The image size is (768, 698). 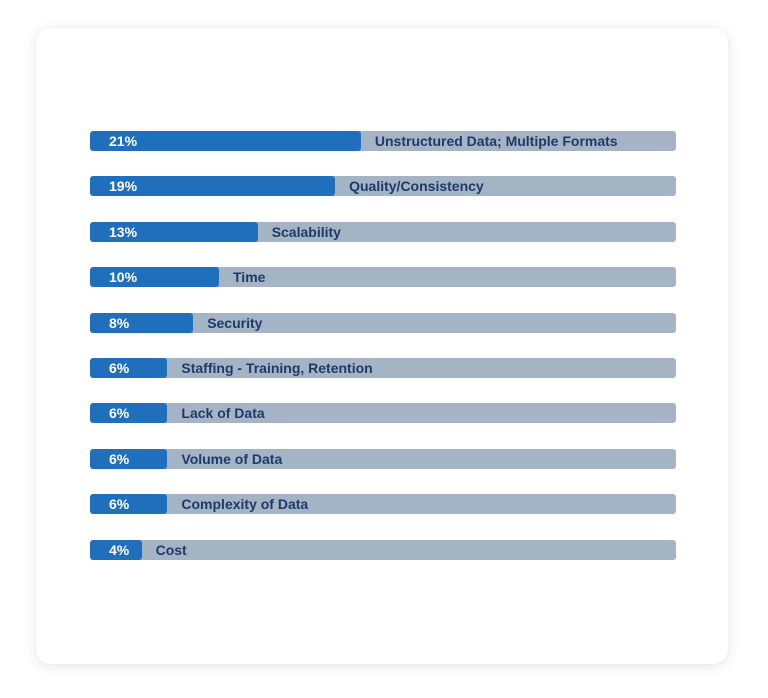 I want to click on bar-category-label: Time, so click(x=249, y=277).